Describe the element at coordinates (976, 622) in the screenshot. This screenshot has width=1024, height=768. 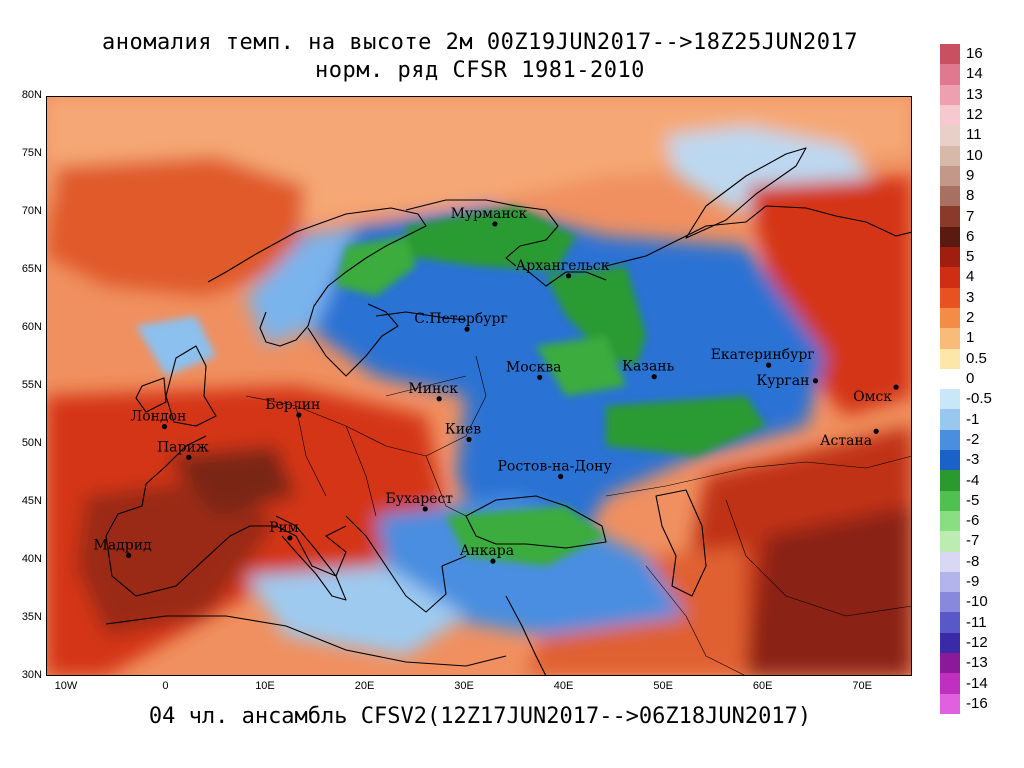
I see `legend-label: -11` at that location.